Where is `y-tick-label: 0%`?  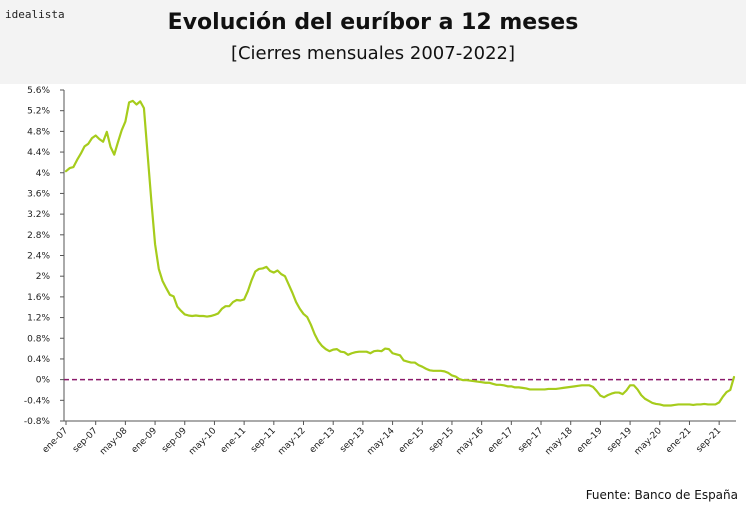
y-tick-label: 0% is located at coordinates (43, 381).